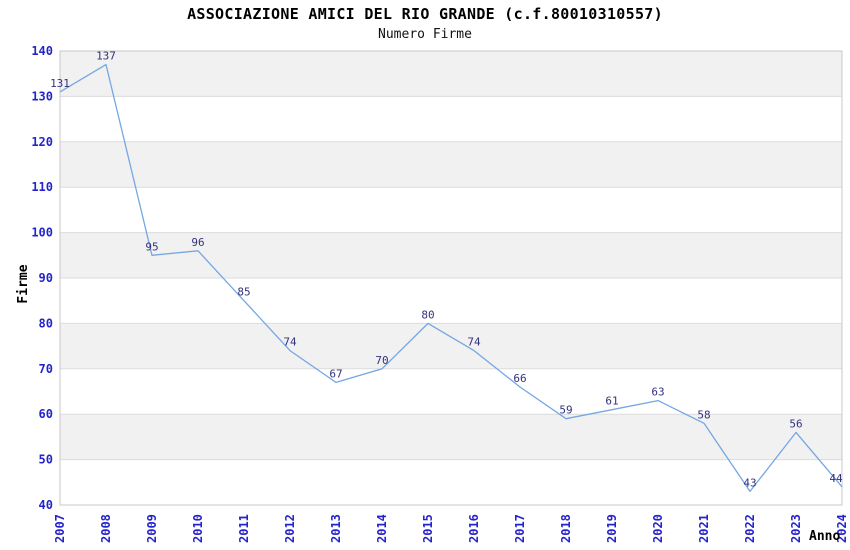 Image resolution: width=850 pixels, height=550 pixels. What do you see at coordinates (152, 528) in the screenshot?
I see `x-tick-label: 2009` at bounding box center [152, 528].